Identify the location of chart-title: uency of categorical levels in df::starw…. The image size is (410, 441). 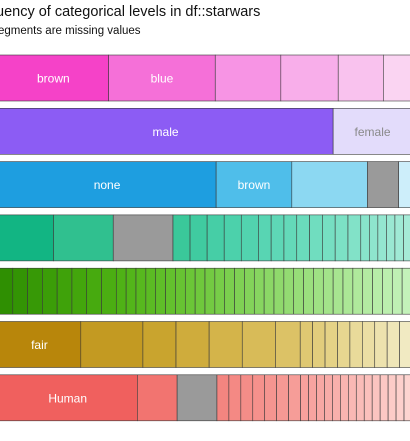
(130, 12).